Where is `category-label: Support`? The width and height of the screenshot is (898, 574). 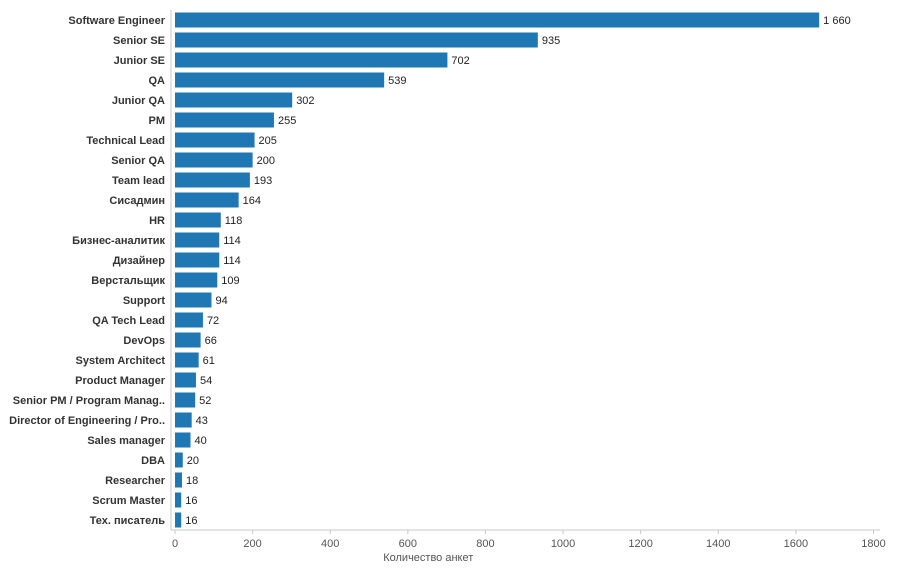
category-label: Support is located at coordinates (144, 301).